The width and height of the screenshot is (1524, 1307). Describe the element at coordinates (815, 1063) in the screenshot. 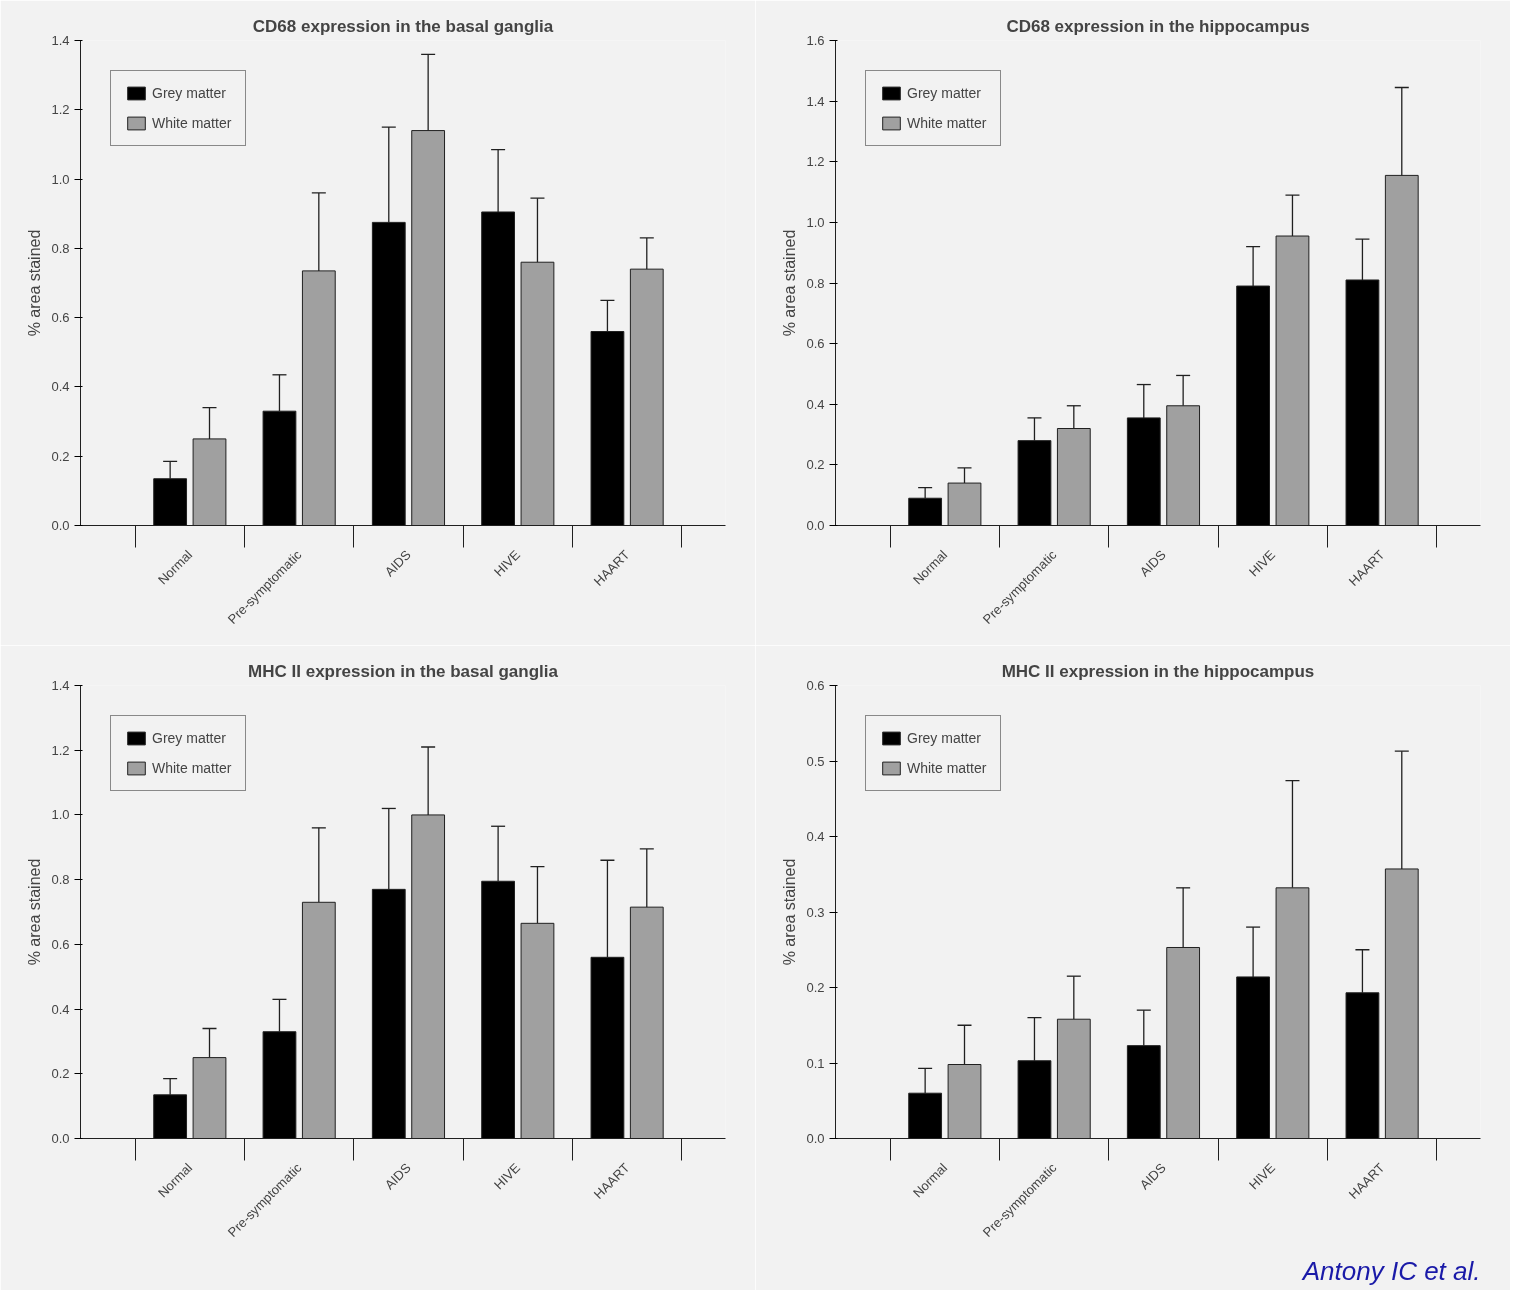

I see `y-tick-label: 0.1` at that location.